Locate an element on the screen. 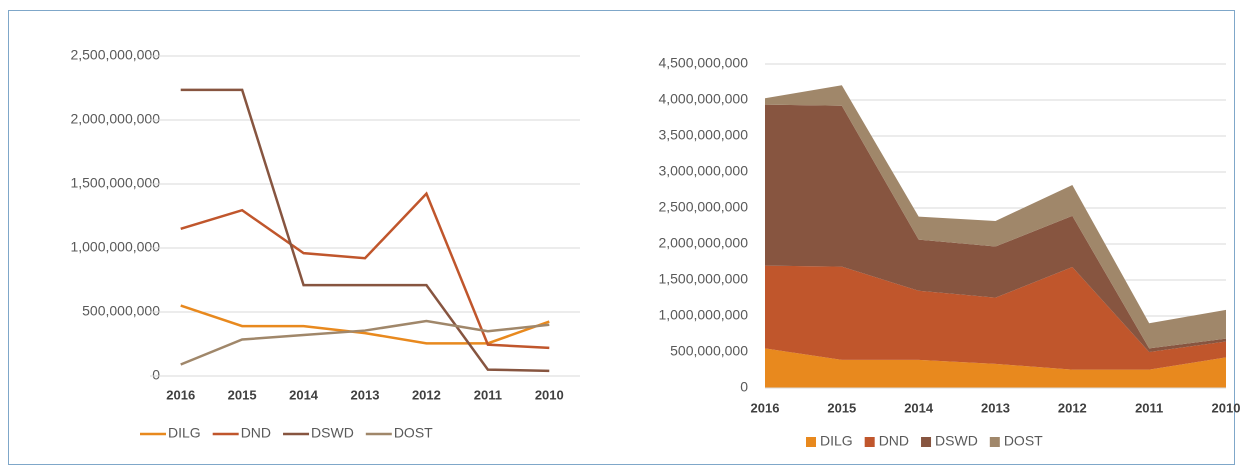 Image resolution: width=1245 pixels, height=468 pixels. y-tick-label: 4,000,000,000 is located at coordinates (703, 99).